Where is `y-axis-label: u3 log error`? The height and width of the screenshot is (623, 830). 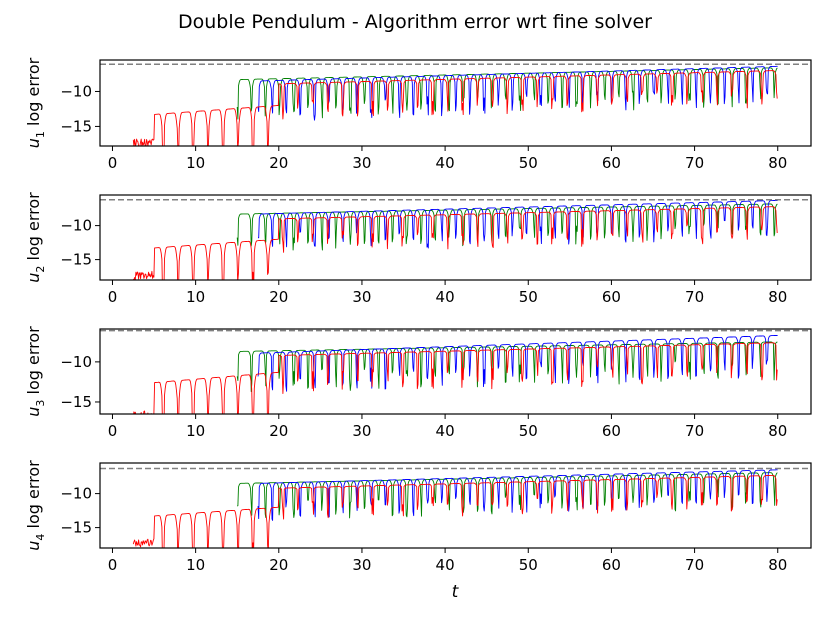 y-axis-label: u3 log error is located at coordinates (35, 371).